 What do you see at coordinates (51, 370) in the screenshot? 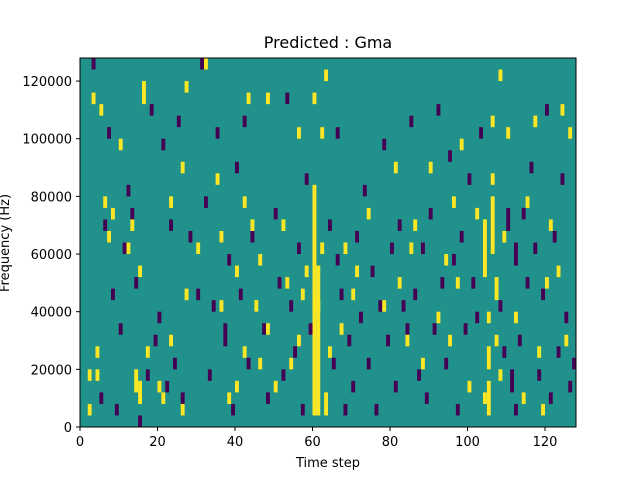
I see `y-tick-label: 20000` at bounding box center [51, 370].